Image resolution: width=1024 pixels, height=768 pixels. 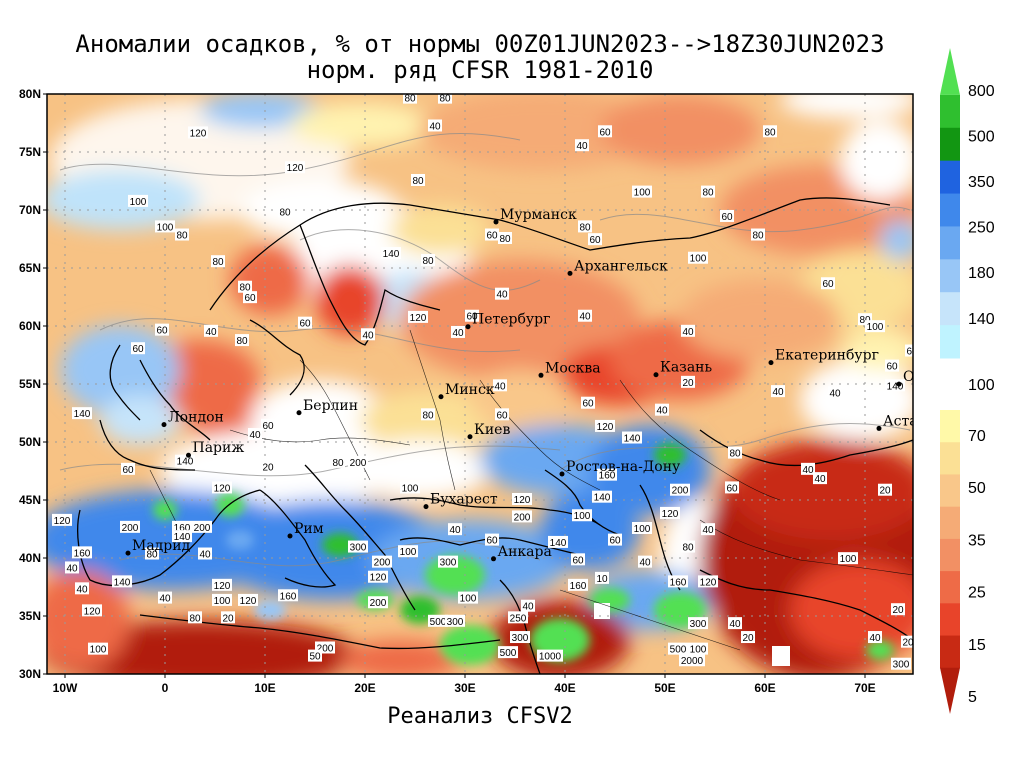 What do you see at coordinates (981, 182) in the screenshot?
I see `colorbar-tick: 350` at bounding box center [981, 182].